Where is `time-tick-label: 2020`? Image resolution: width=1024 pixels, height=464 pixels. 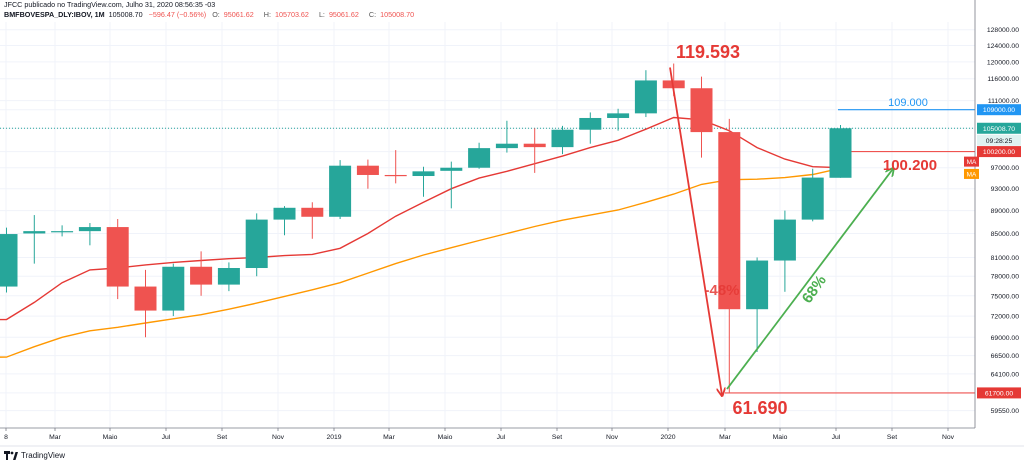
time-tick-label: 2020 is located at coordinates (667, 437).